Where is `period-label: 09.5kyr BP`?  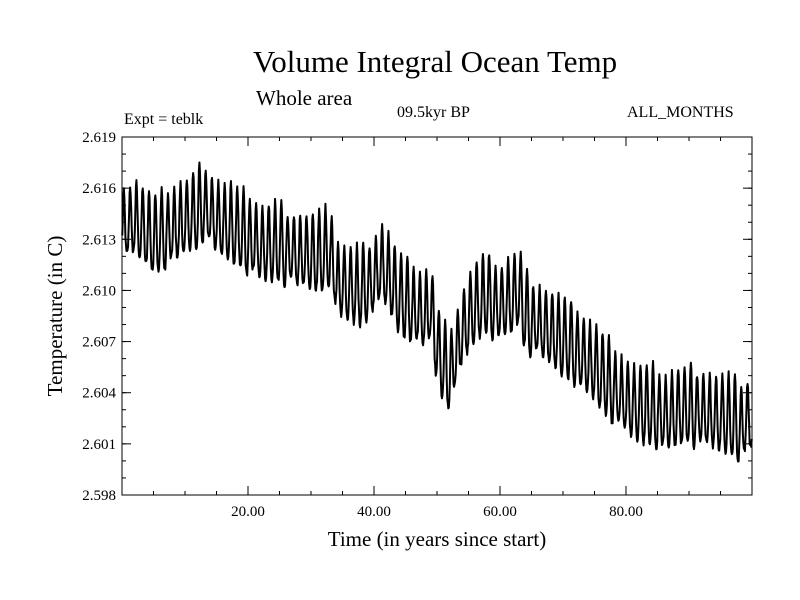
period-label: 09.5kyr BP is located at coordinates (433, 112).